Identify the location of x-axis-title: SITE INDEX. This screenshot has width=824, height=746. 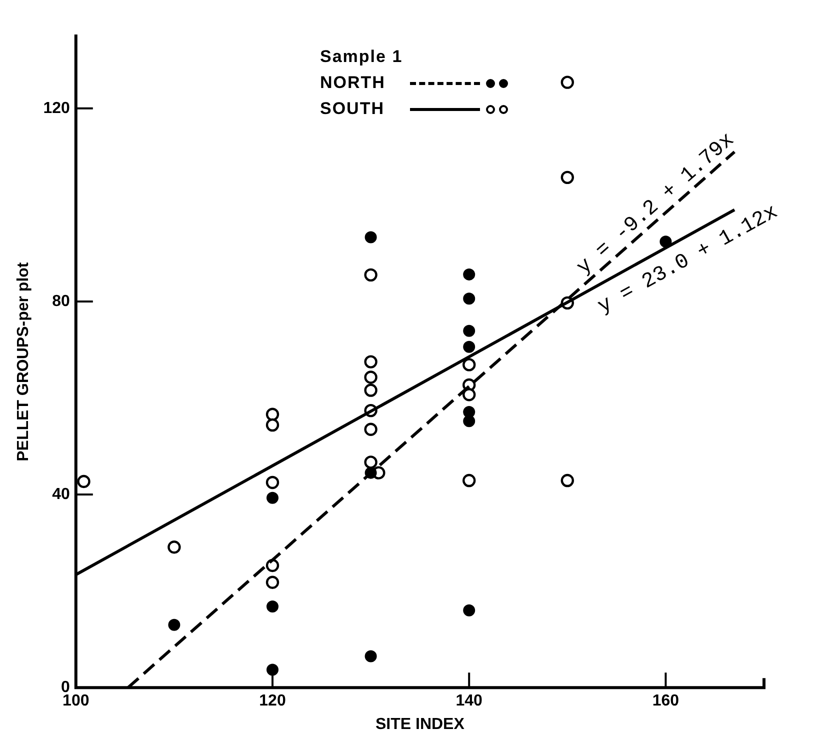
(420, 724).